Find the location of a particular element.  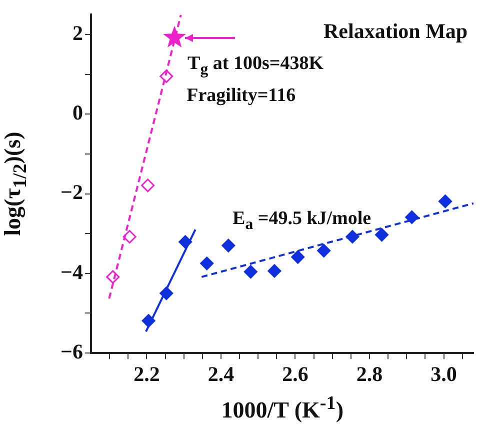

x-tick-label: 3.0 is located at coordinates (443, 374).